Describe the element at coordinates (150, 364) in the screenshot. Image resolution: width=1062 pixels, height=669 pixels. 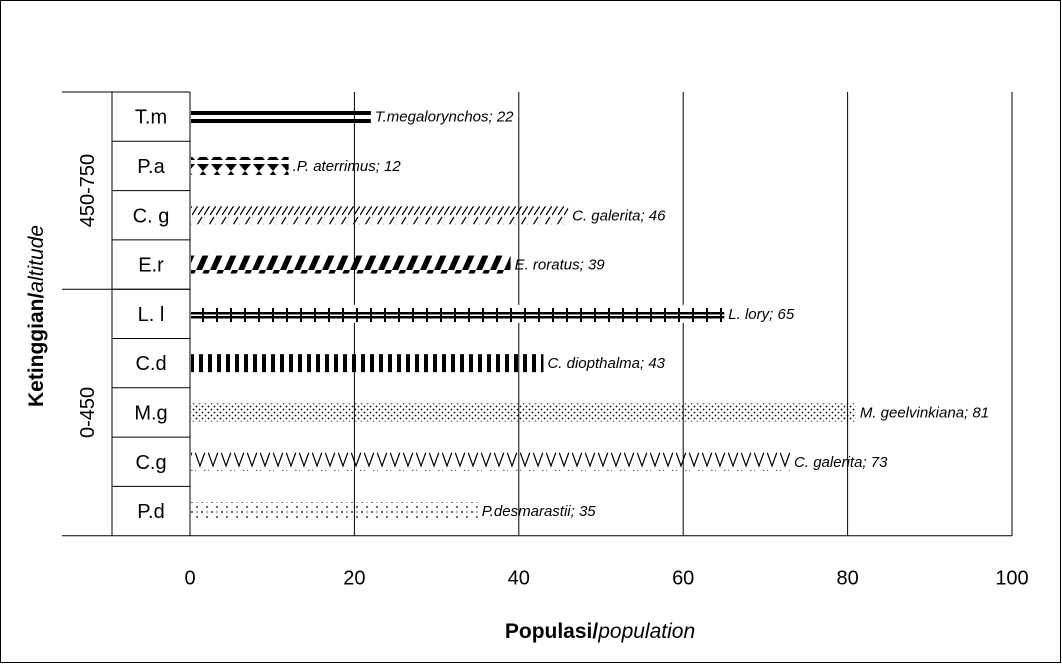
I see `category-label: C.d` at that location.